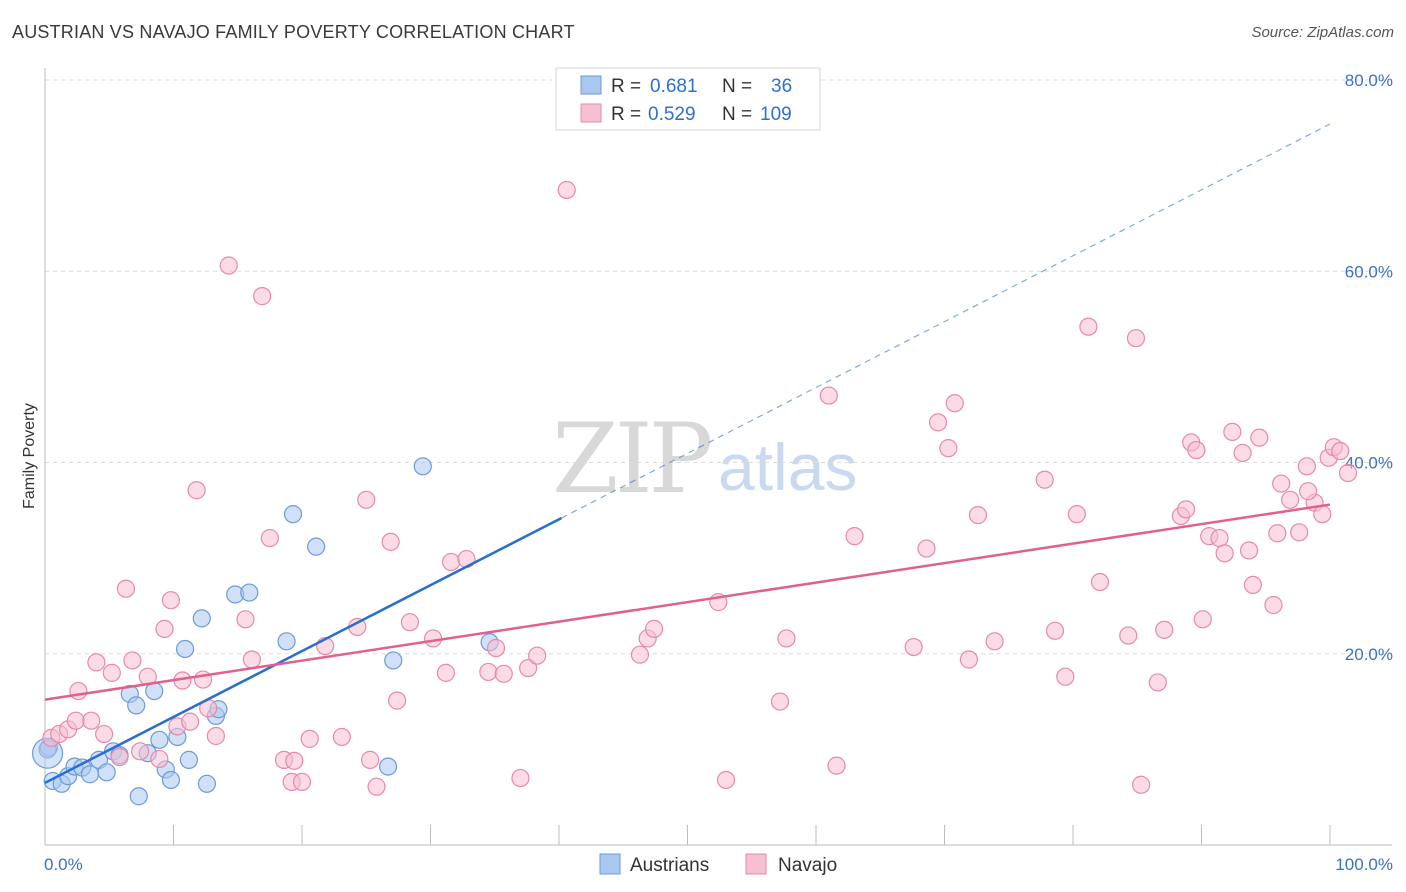 The image size is (1406, 892). Describe the element at coordinates (610, 864) in the screenshot. I see `bottom-legend-swatch-austrians` at that location.